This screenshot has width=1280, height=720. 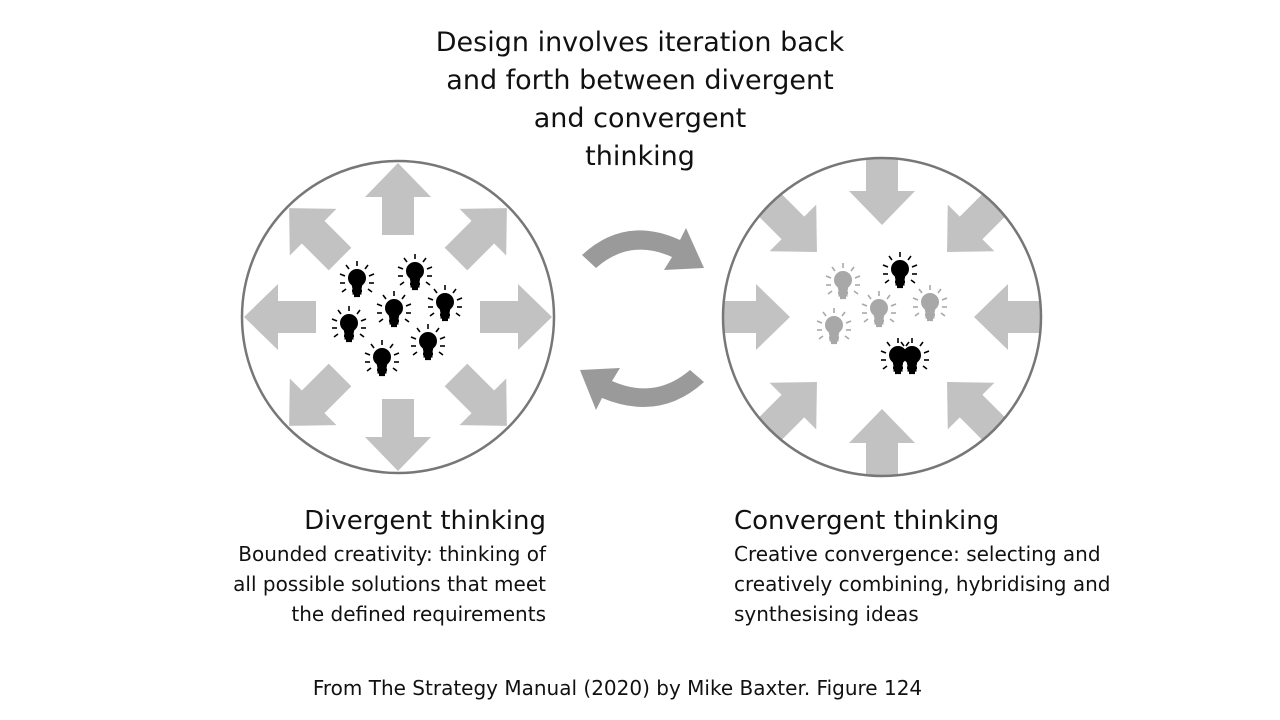 I want to click on title-line: Design involves iteration back, so click(x=640, y=42).